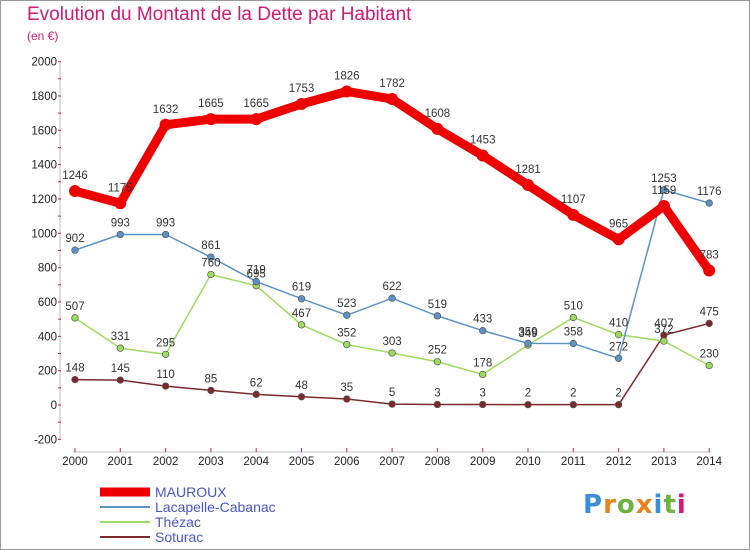  Describe the element at coordinates (593, 505) in the screenshot. I see `logo-letter: P` at that location.